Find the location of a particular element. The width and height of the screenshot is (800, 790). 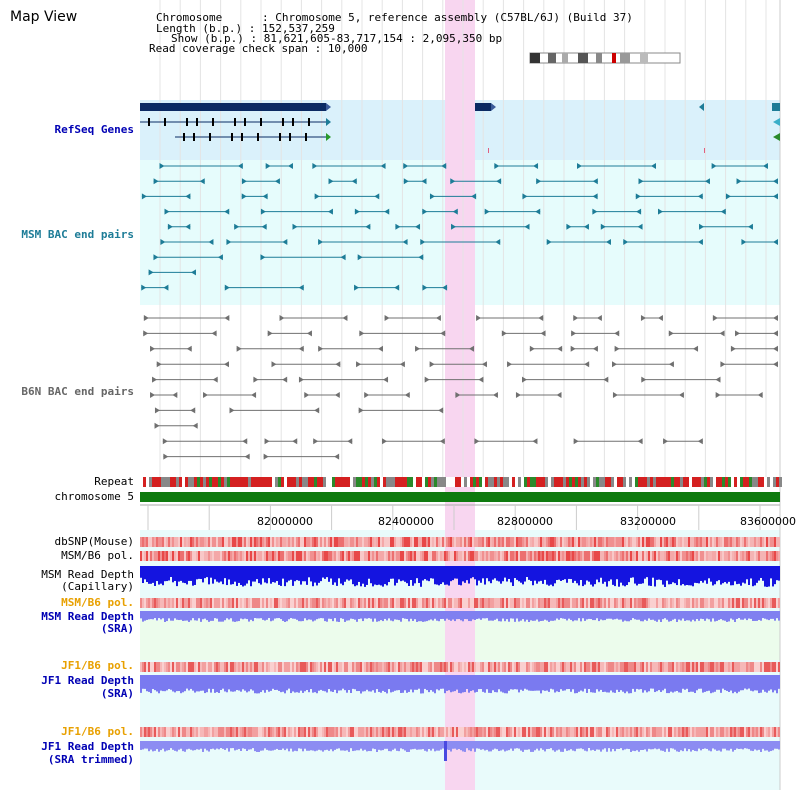

track-label-msm-depth-sra: MSM Read Depth is located at coordinates (87, 616).